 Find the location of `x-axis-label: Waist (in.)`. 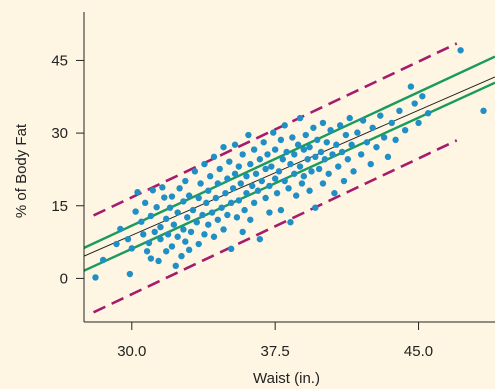

x-axis-label: Waist (in.) is located at coordinates (286, 378).